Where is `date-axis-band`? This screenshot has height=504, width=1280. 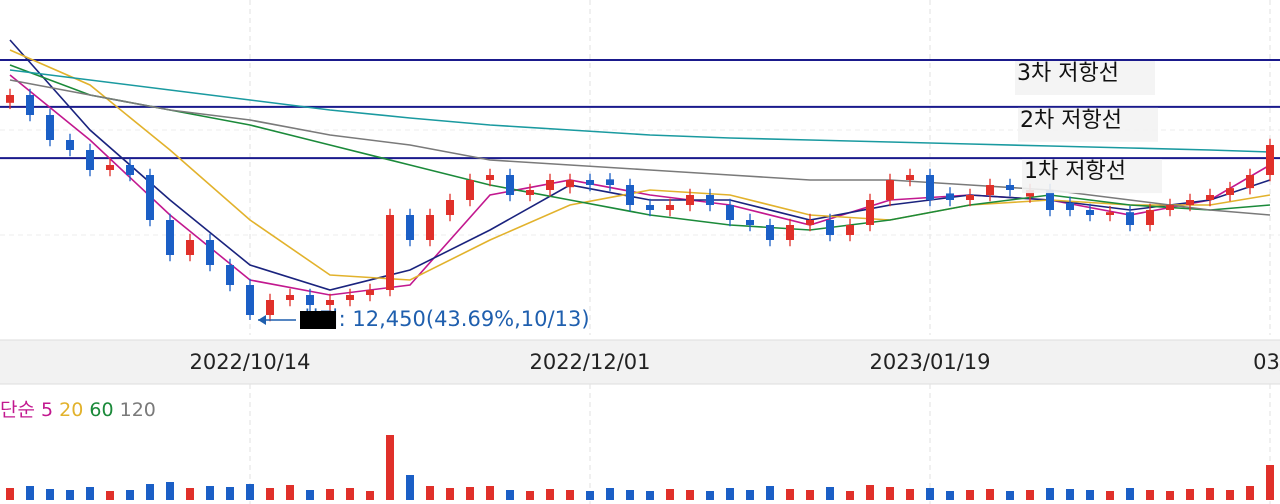 date-axis-band is located at coordinates (640, 362).